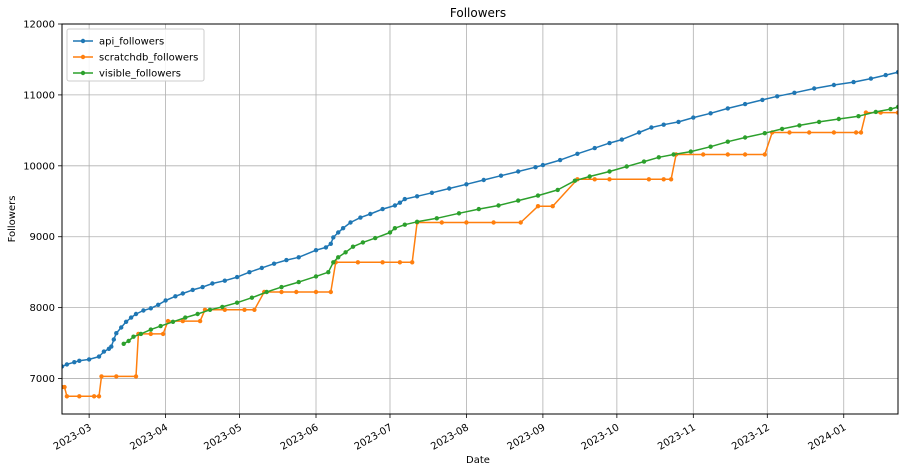  What do you see at coordinates (39, 25) in the screenshot?
I see `y-tick-label: 12000` at bounding box center [39, 25].